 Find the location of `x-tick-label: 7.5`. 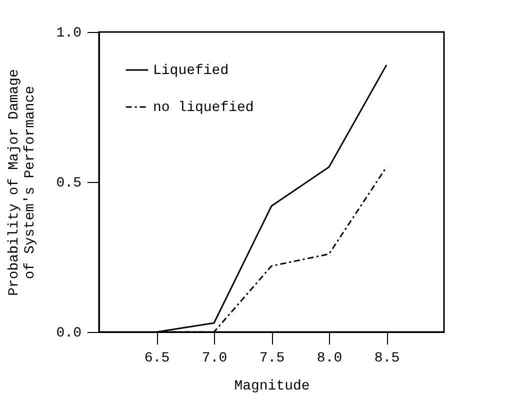

x-tick-label: 7.5 is located at coordinates (272, 358).